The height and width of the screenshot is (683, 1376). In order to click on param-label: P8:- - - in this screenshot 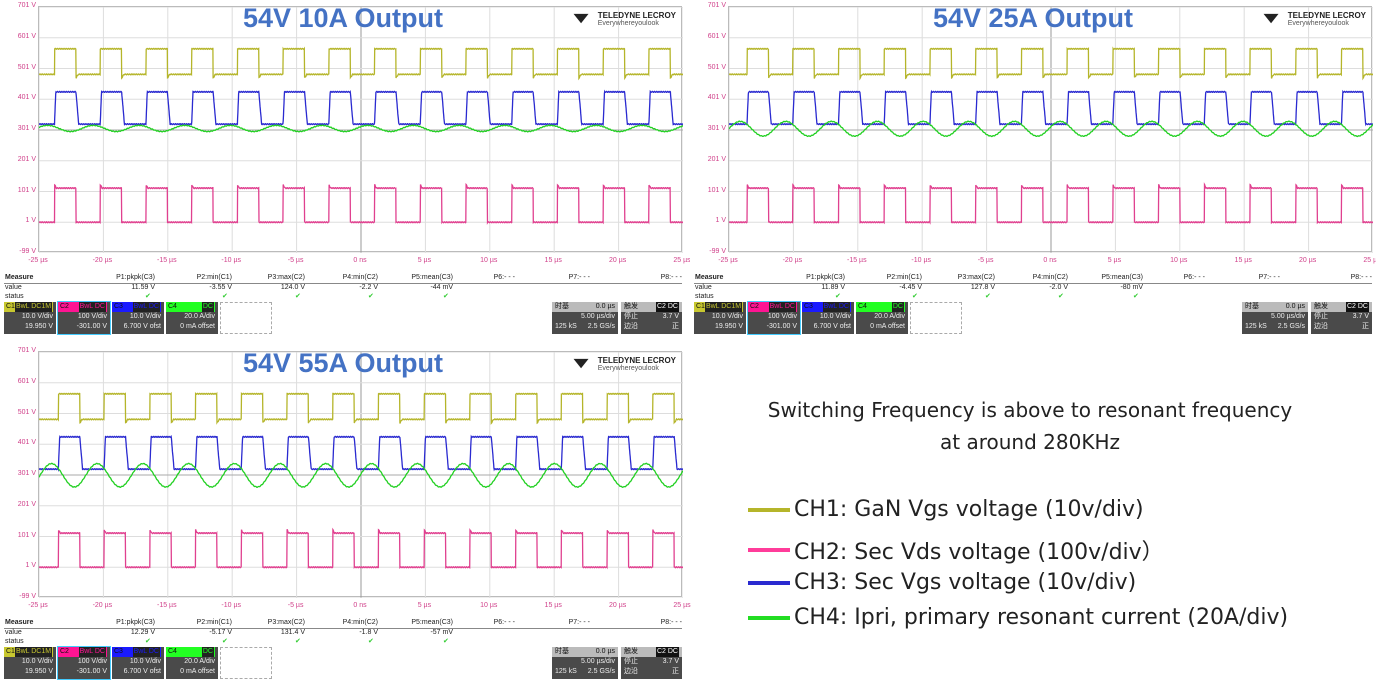, I will do `click(671, 622)`.